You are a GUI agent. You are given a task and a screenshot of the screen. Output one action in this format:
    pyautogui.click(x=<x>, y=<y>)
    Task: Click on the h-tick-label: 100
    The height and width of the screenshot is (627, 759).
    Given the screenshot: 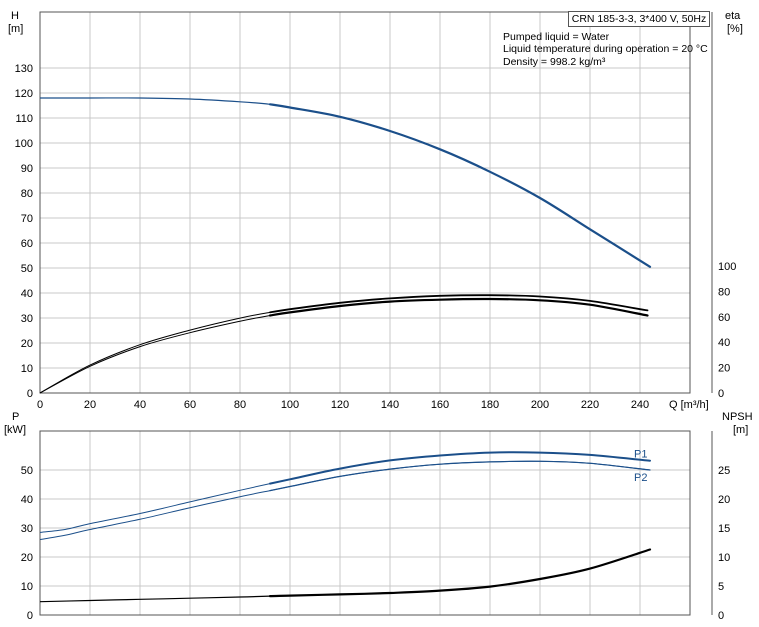 What is the action you would take?
    pyautogui.click(x=24, y=144)
    